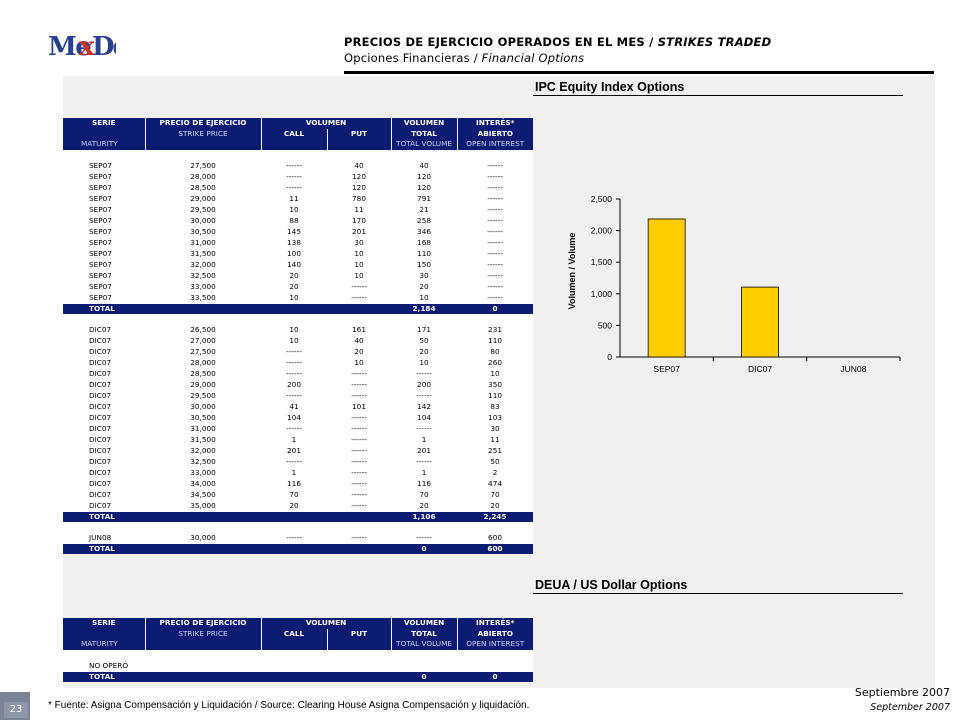 The image size is (960, 720). I want to click on table-row: SEP07 28,500 ------ 120 120 ------, so click(298, 188).